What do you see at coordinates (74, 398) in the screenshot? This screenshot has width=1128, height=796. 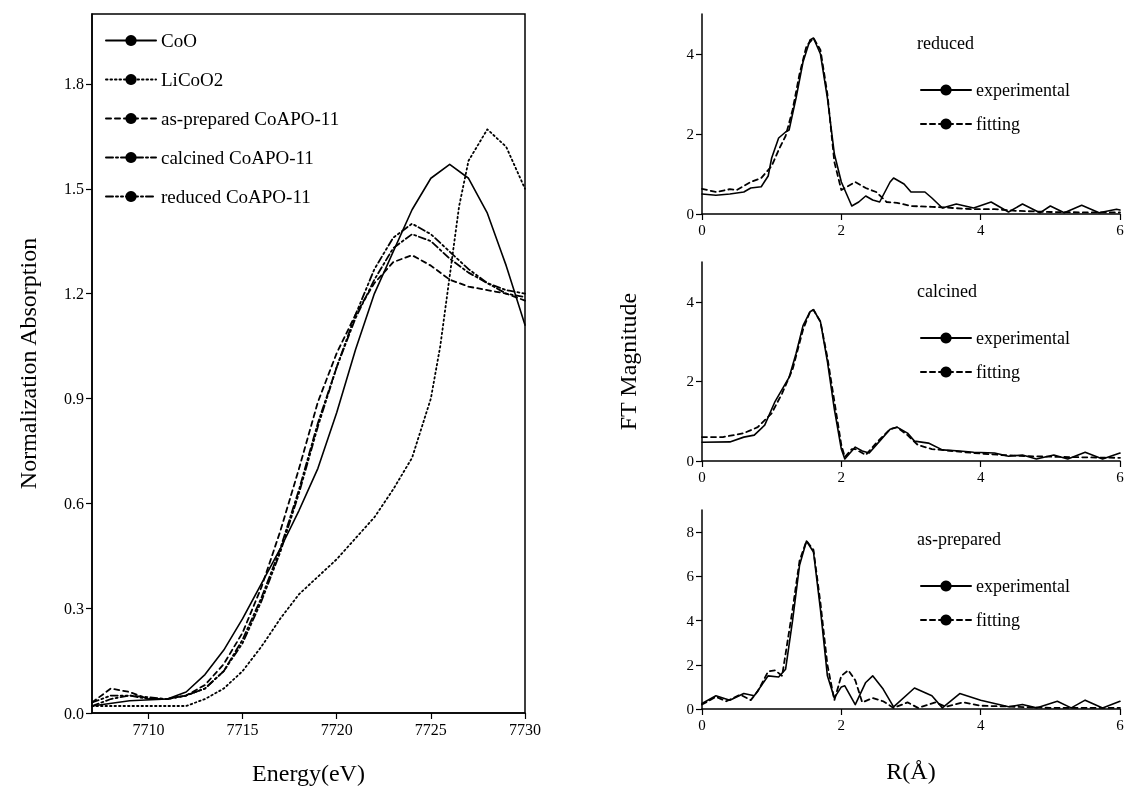 I see `y-tick-label: 0.9` at bounding box center [74, 398].